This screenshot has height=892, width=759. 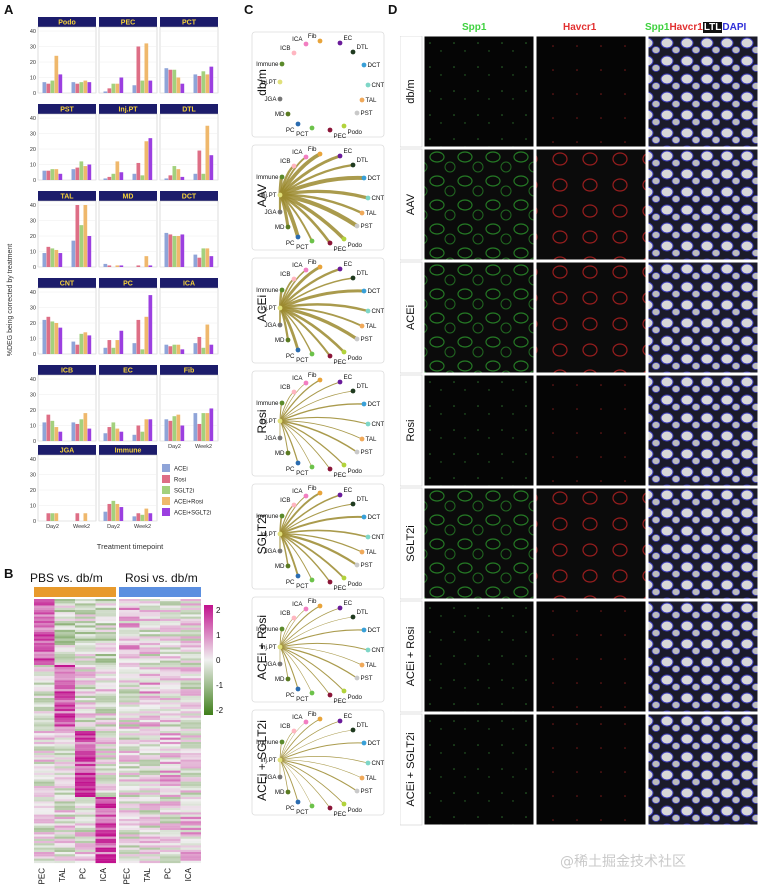 I want to click on y-tick-label: 20, so click(x=33, y=237).